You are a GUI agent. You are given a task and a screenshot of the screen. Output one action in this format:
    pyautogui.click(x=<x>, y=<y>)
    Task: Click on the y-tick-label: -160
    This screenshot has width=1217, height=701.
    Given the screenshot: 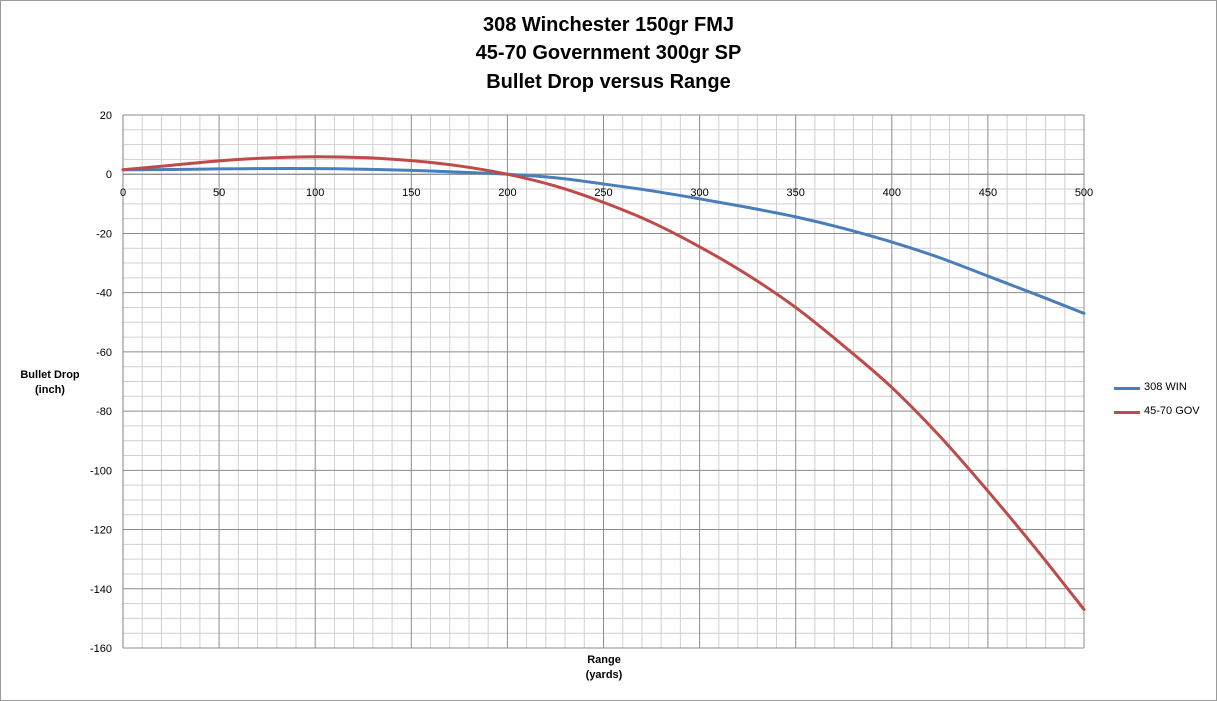 What is the action you would take?
    pyautogui.click(x=101, y=649)
    